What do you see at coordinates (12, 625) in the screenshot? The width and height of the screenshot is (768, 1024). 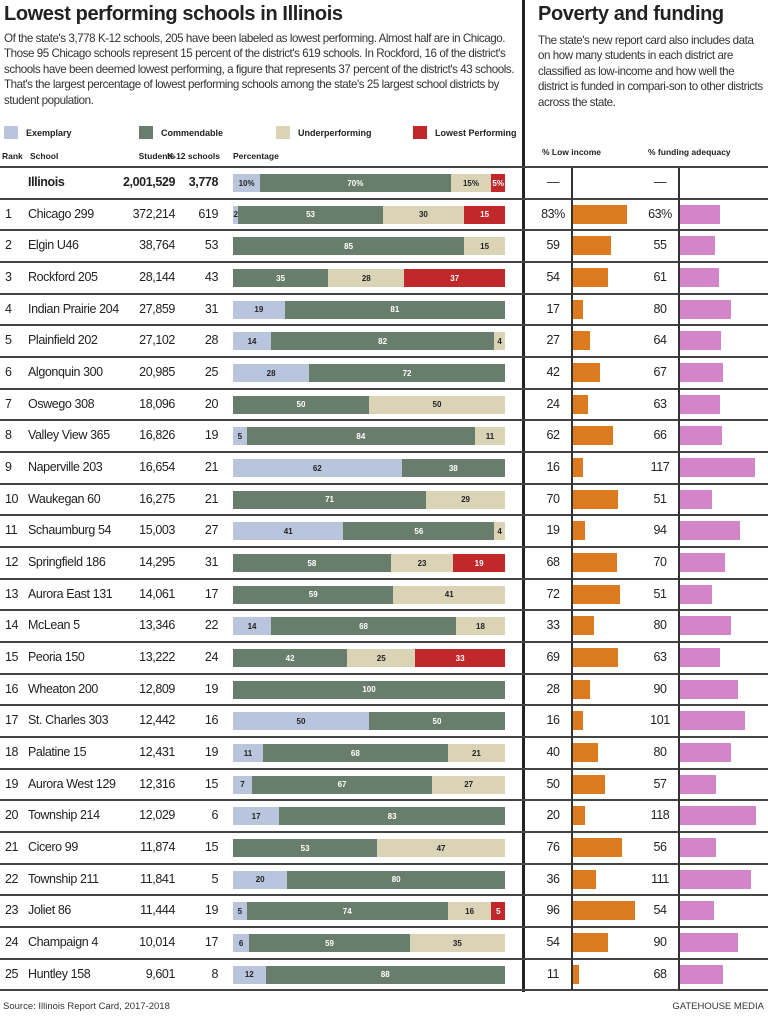 I see `rank: 14` at bounding box center [12, 625].